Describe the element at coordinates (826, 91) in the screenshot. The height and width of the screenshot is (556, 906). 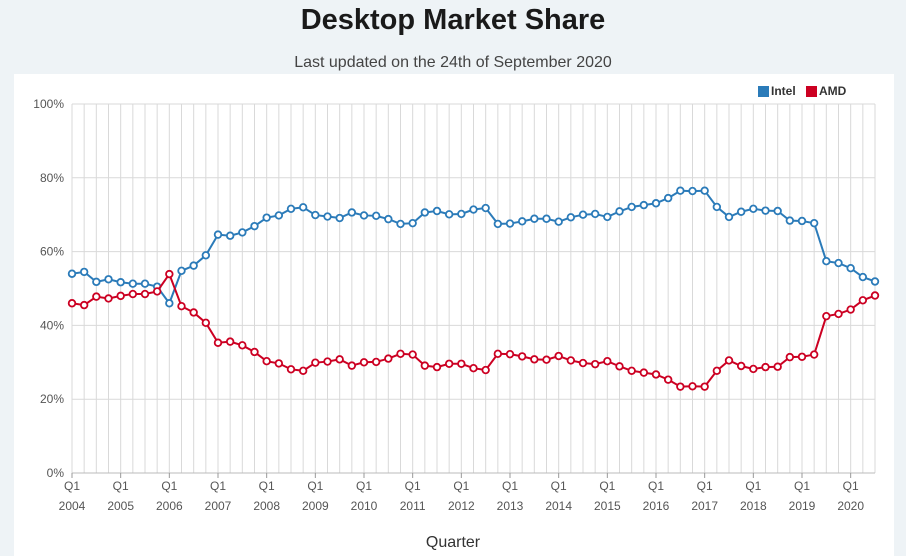
I see `legend-amd: AMD` at that location.